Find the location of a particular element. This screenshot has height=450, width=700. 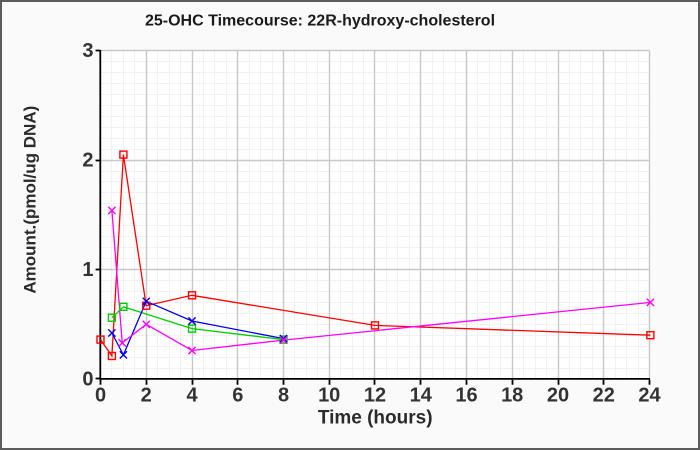

svg-text: Amount.(pmol/ug DNA) is located at coordinates (29, 200).